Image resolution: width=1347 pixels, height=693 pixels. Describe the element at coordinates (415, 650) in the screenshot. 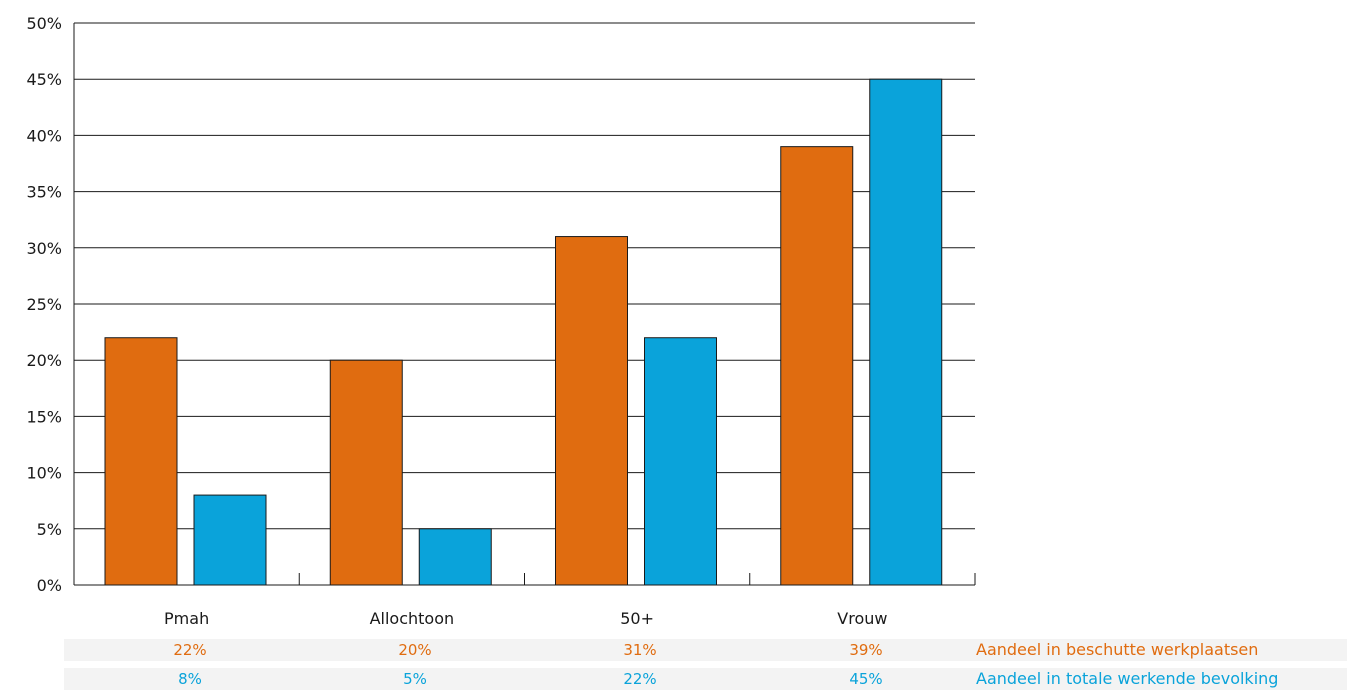

I see `data-cell: 20%` at that location.